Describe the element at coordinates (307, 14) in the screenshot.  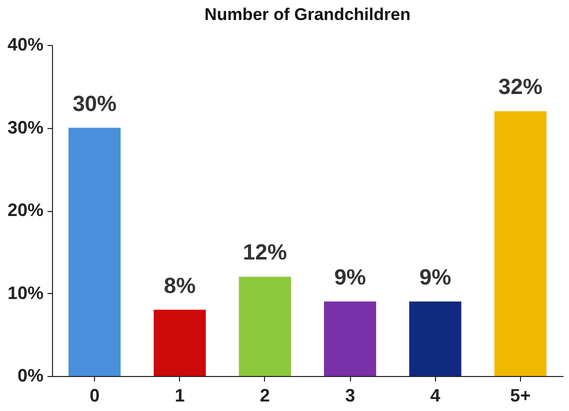
I see `chart-title: Number of Grandchildren` at that location.